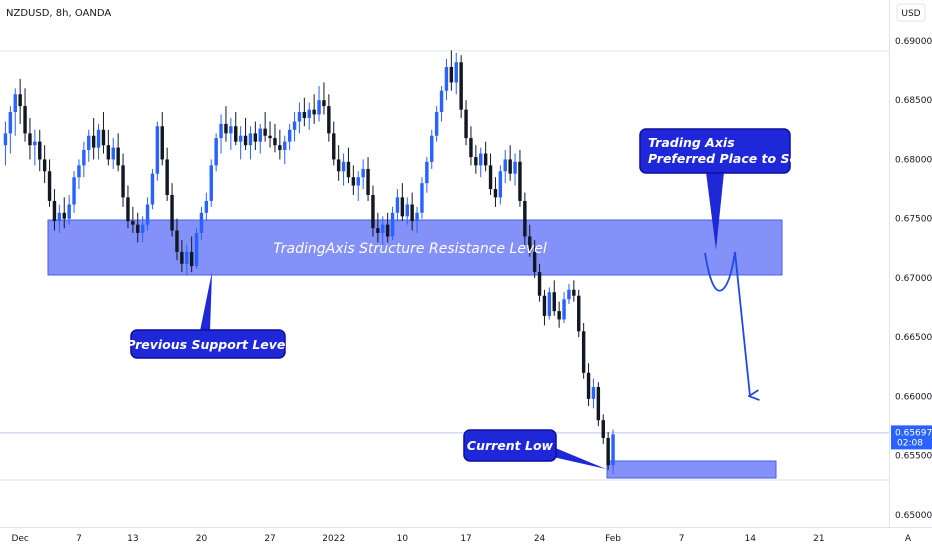 The image size is (932, 550). Describe the element at coordinates (913, 160) in the screenshot. I see `price-tick-label: 0.68000` at that location.